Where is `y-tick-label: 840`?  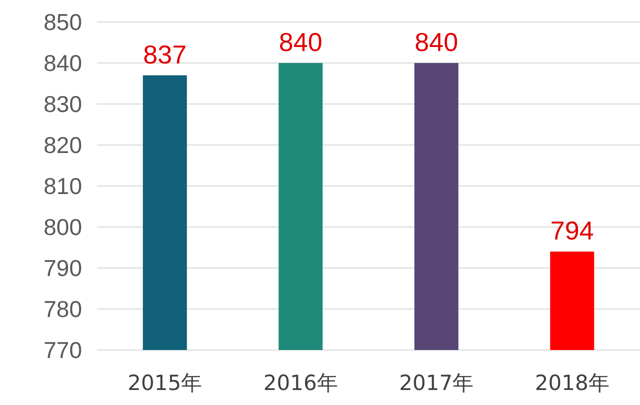 y-tick-label: 840 is located at coordinates (63, 63).